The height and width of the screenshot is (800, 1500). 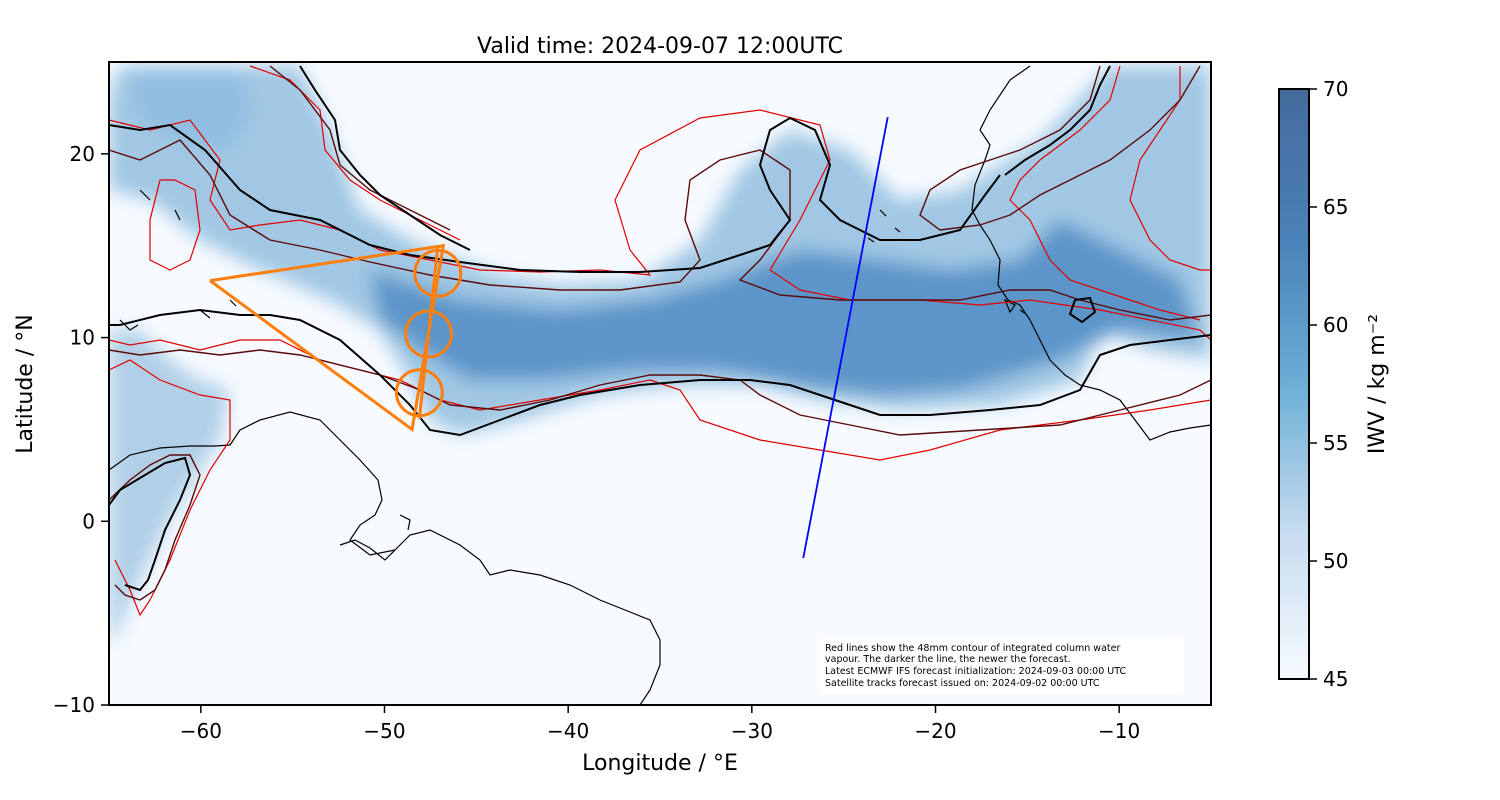 I want to click on contour-oldest-south, so click(x=660, y=400).